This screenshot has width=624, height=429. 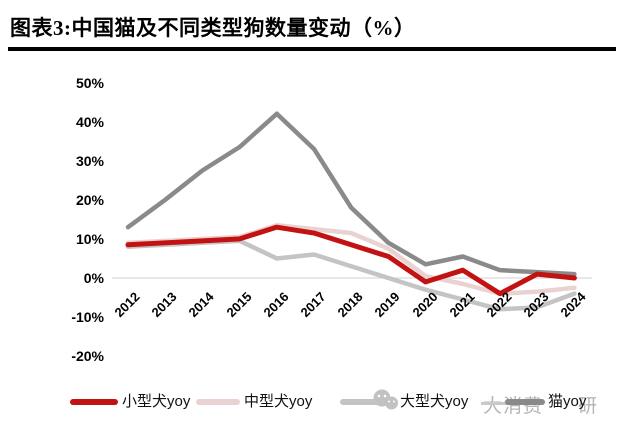 What do you see at coordinates (89, 238) in the screenshot?
I see `y-axis-label: 10%` at bounding box center [89, 238].